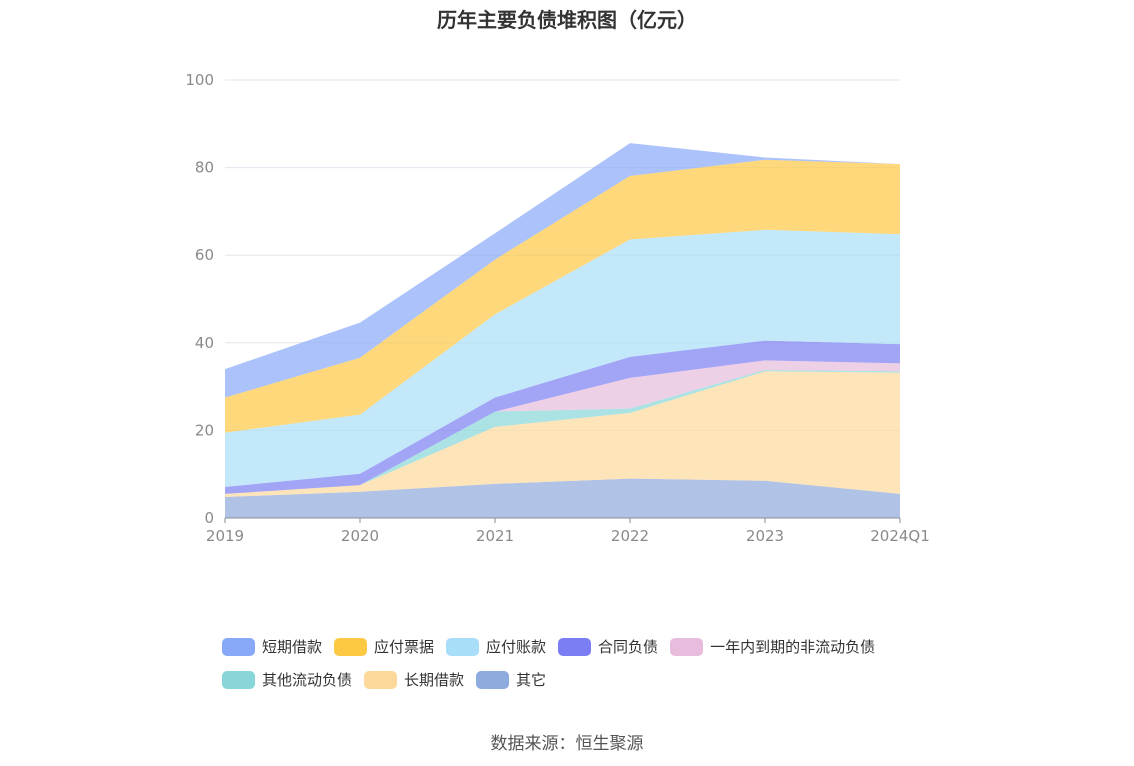 Image resolution: width=1134 pixels, height=766 pixels. I want to click on x-tick-label: 2023, so click(765, 536).